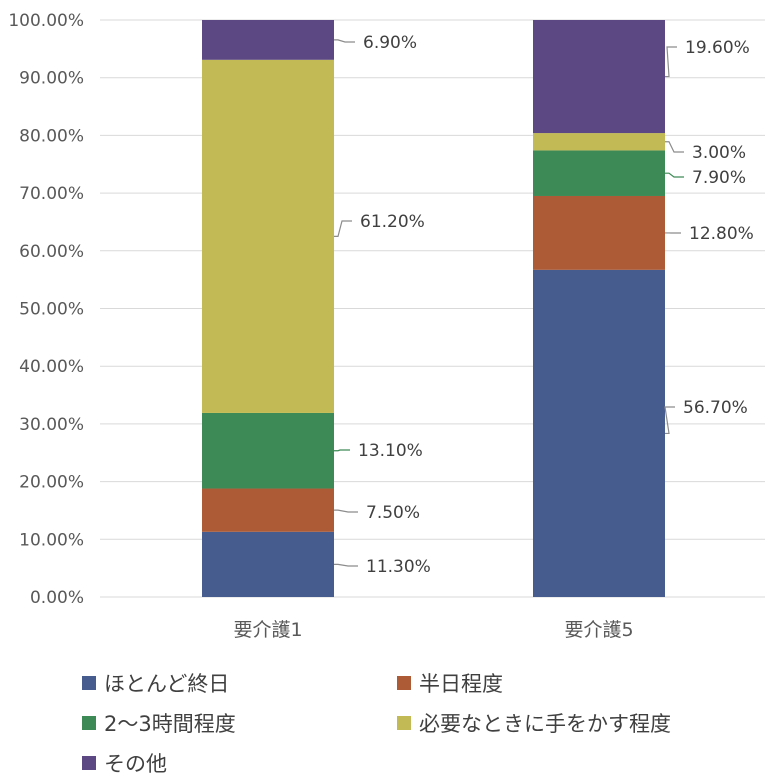  What do you see at coordinates (390, 43) in the screenshot?
I see `data-label: 6.90%` at bounding box center [390, 43].